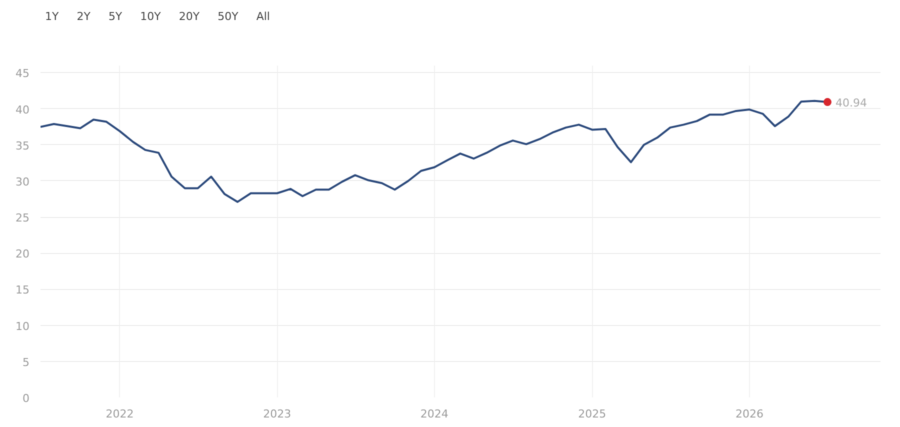 Image resolution: width=900 pixels, height=427 pixels. Describe the element at coordinates (120, 414) in the screenshot. I see `x-tick-label: 2022` at that location.